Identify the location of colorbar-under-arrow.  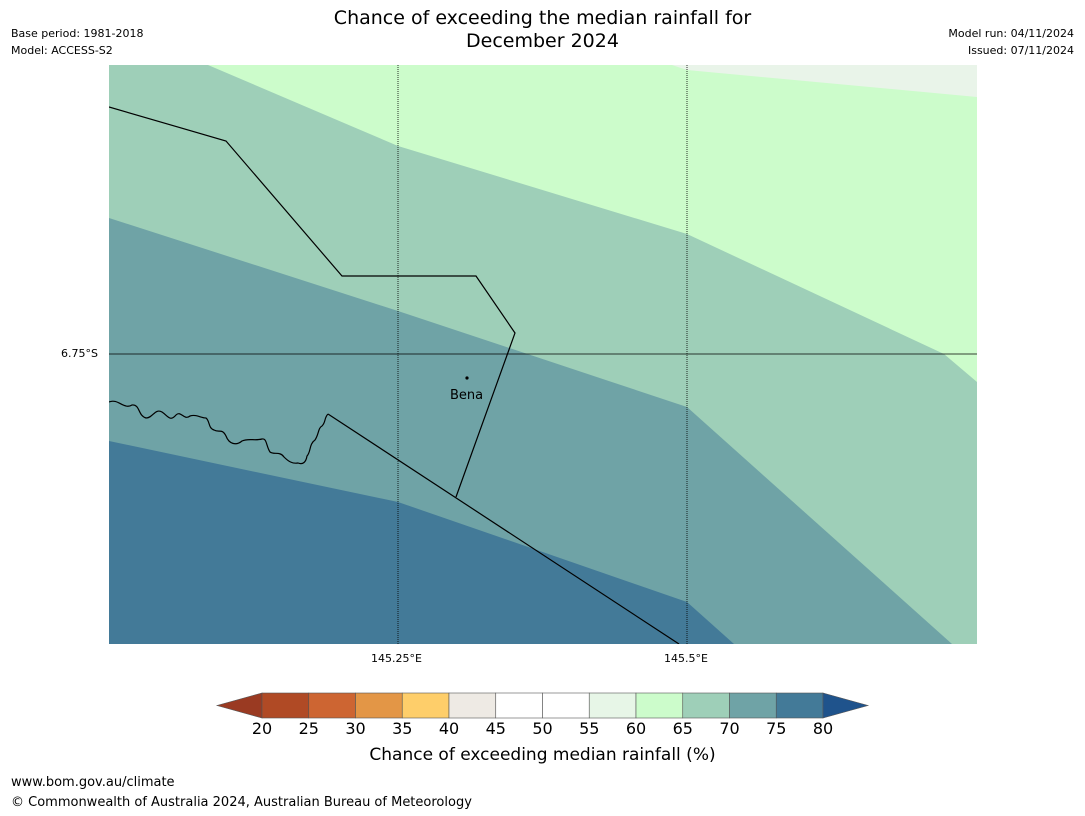
(239, 705).